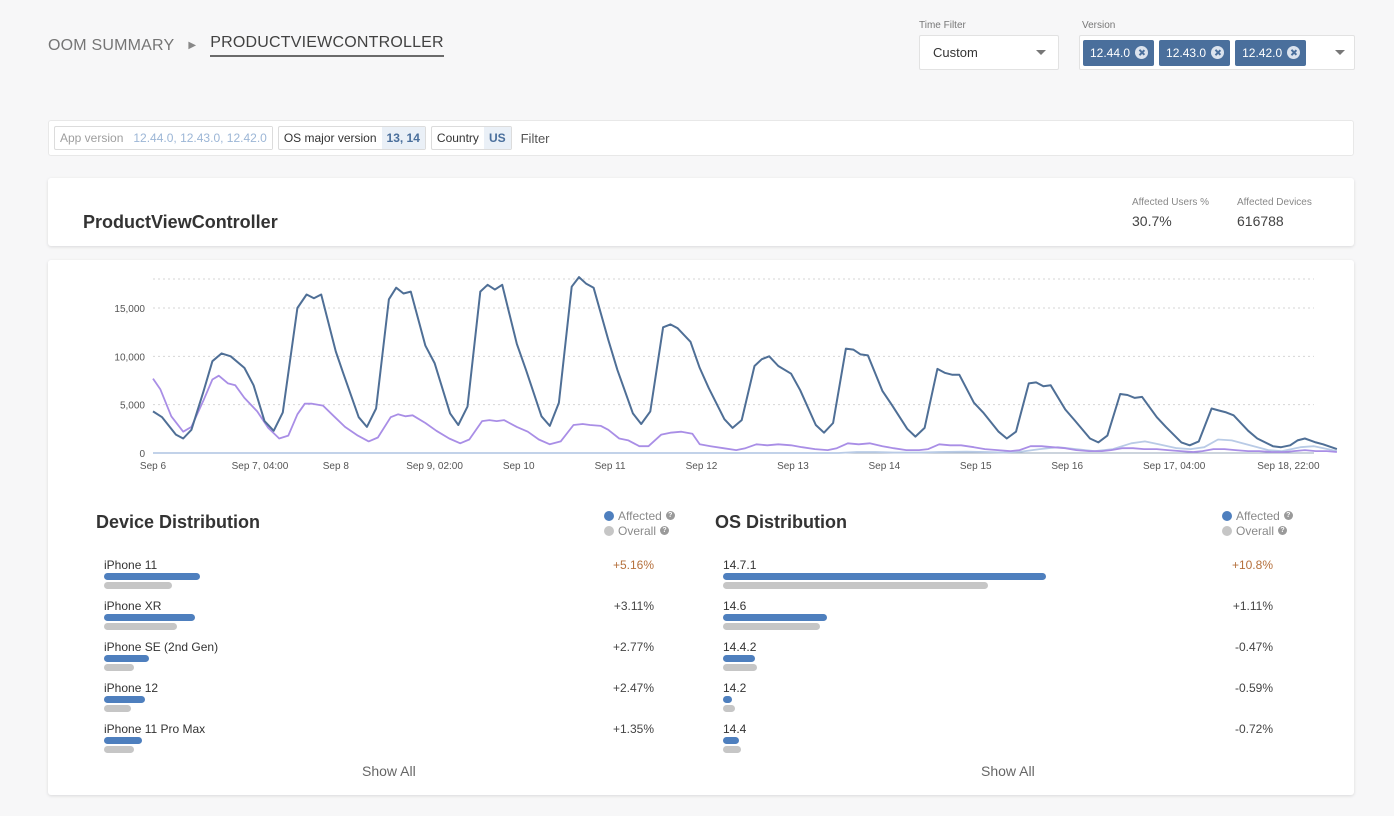  Describe the element at coordinates (129, 309) in the screenshot. I see `y-tick-label: 15,000` at that location.